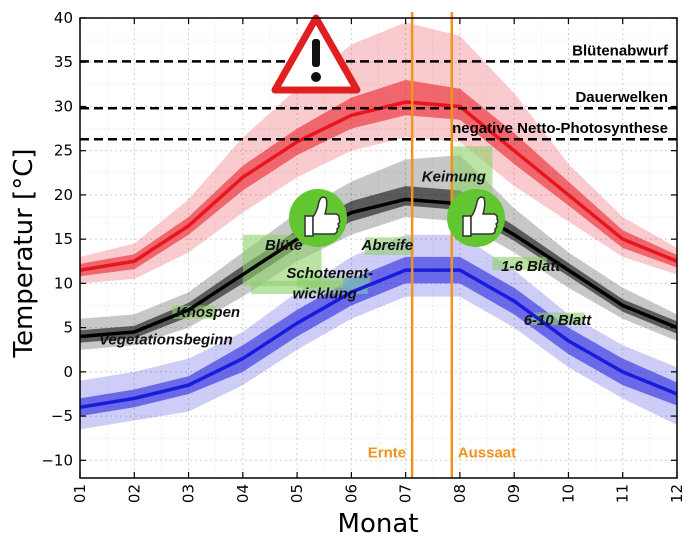  I want to click on stage-label: wicklung, so click(325, 293).